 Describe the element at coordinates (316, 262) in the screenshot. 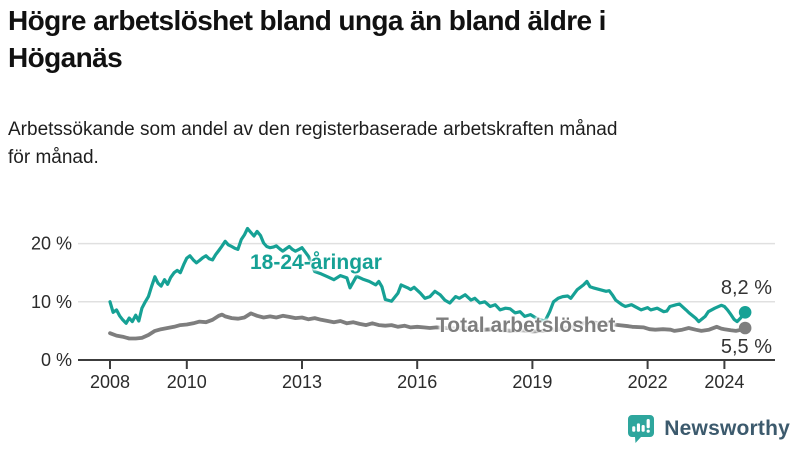

I see `series-label-young: 18-24-åringar` at that location.